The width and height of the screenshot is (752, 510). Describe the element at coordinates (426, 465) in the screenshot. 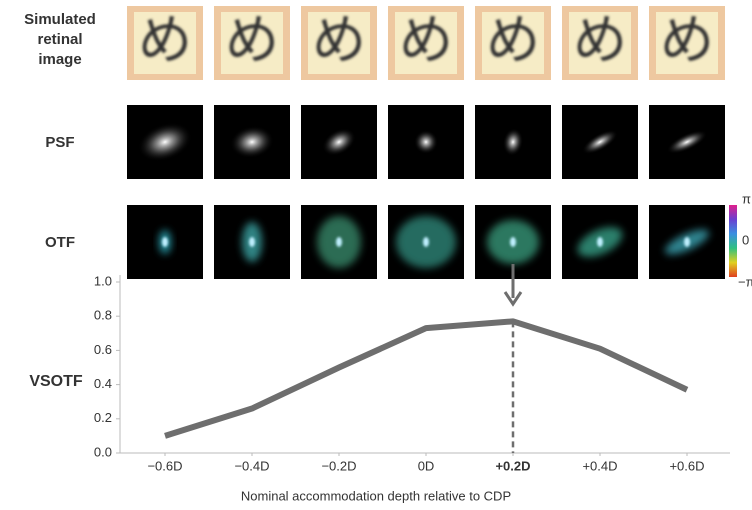

I see `x-tick-label: 0D` at that location.